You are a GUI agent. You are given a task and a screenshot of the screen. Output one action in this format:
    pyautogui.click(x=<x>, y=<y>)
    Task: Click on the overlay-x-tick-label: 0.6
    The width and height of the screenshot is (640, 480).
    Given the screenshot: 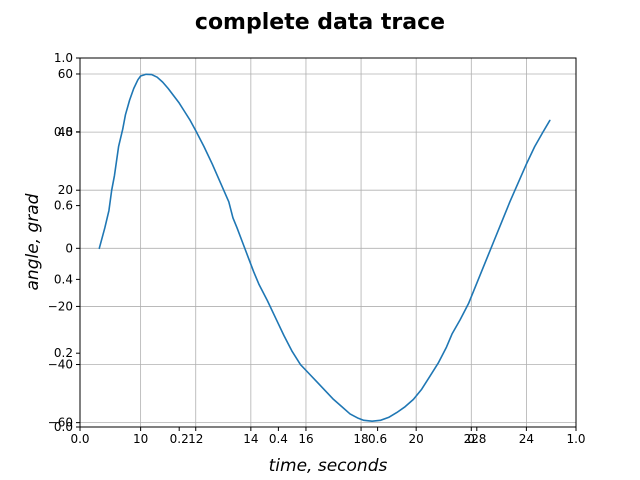 What is the action you would take?
    pyautogui.click(x=377, y=439)
    